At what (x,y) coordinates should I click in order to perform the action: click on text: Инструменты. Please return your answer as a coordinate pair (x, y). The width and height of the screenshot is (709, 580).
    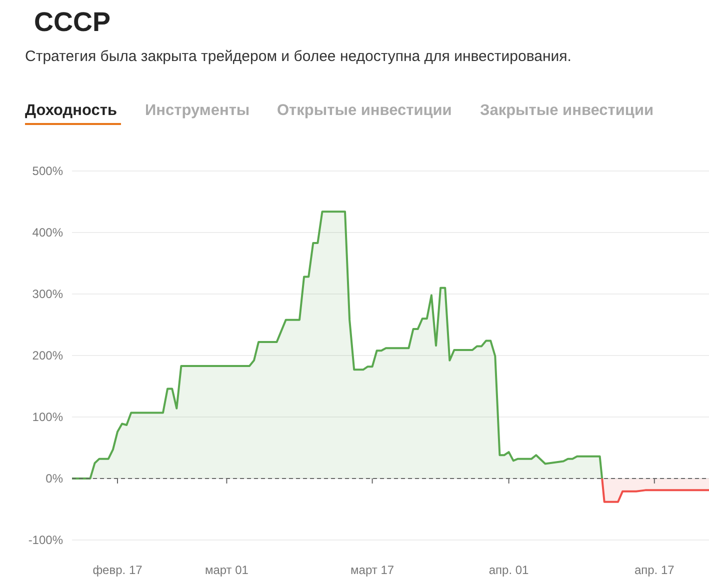
    Looking at the image, I should click on (197, 110).